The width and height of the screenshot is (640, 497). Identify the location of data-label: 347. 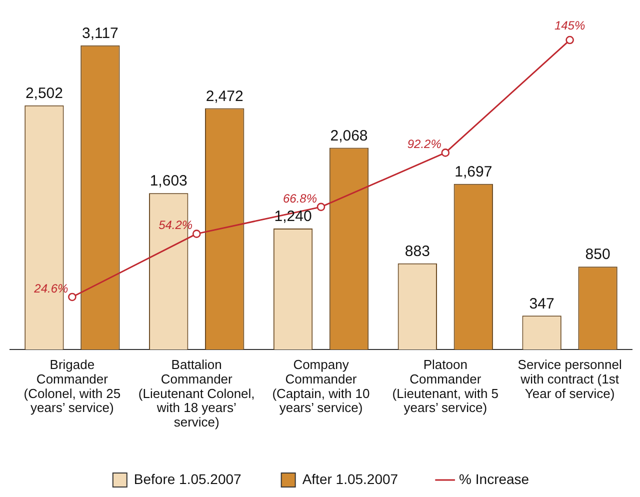
(541, 303).